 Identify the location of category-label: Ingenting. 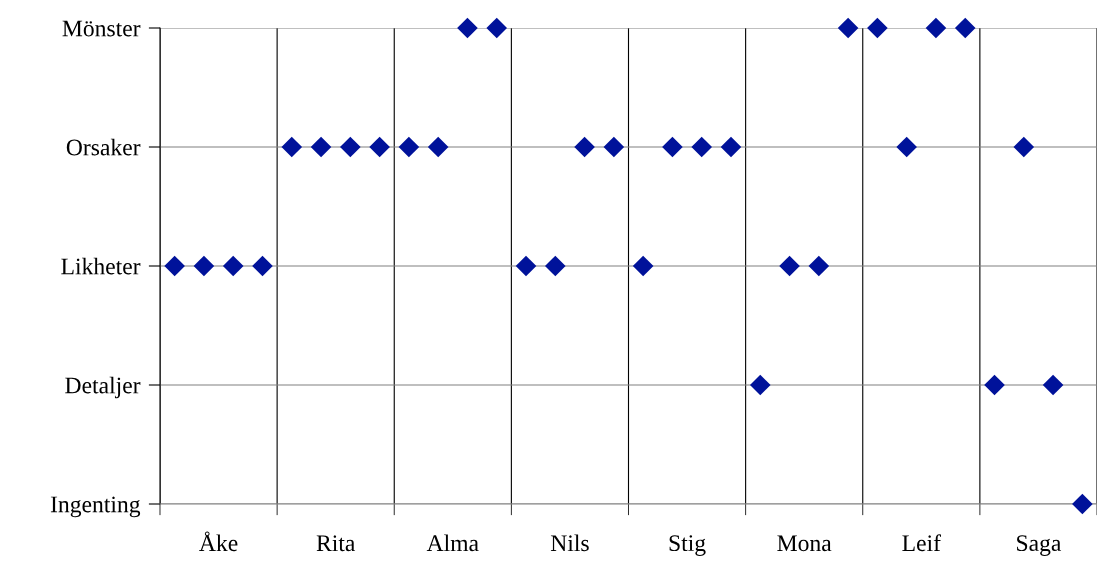
(95, 507).